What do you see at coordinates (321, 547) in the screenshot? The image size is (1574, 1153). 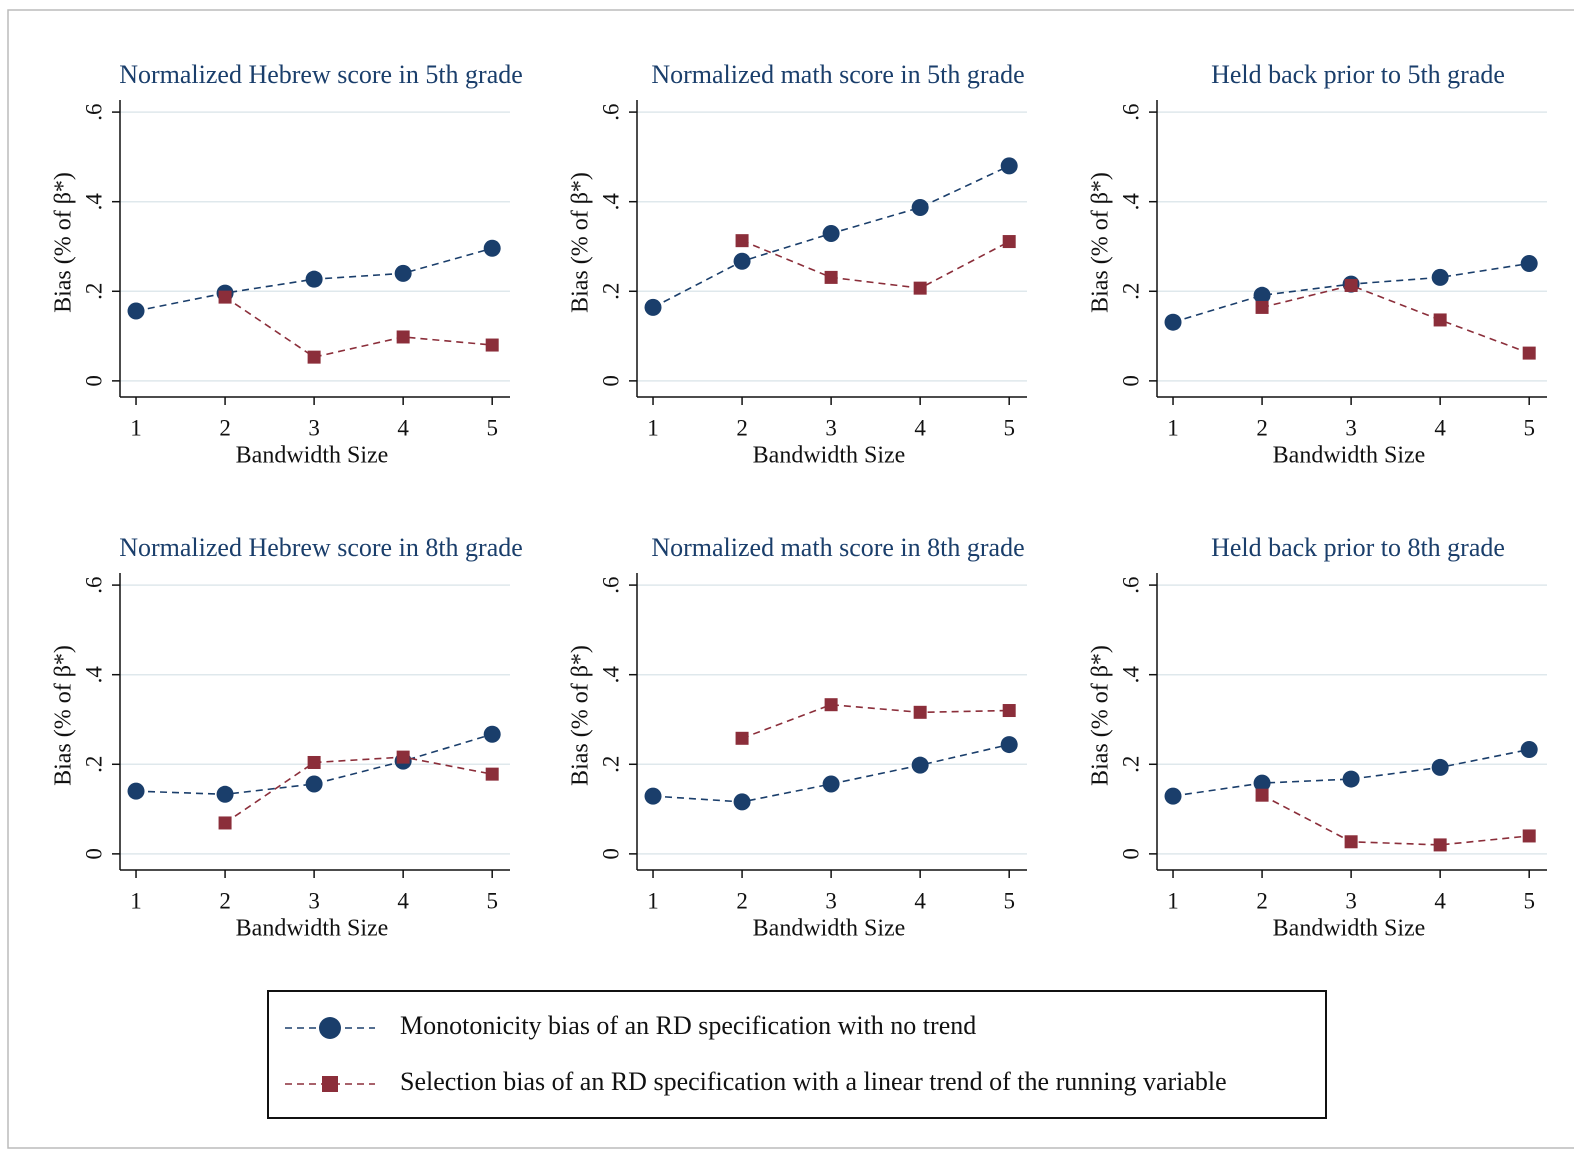 I see `chart-title: Normalized Hebrew score in 8th grade` at bounding box center [321, 547].